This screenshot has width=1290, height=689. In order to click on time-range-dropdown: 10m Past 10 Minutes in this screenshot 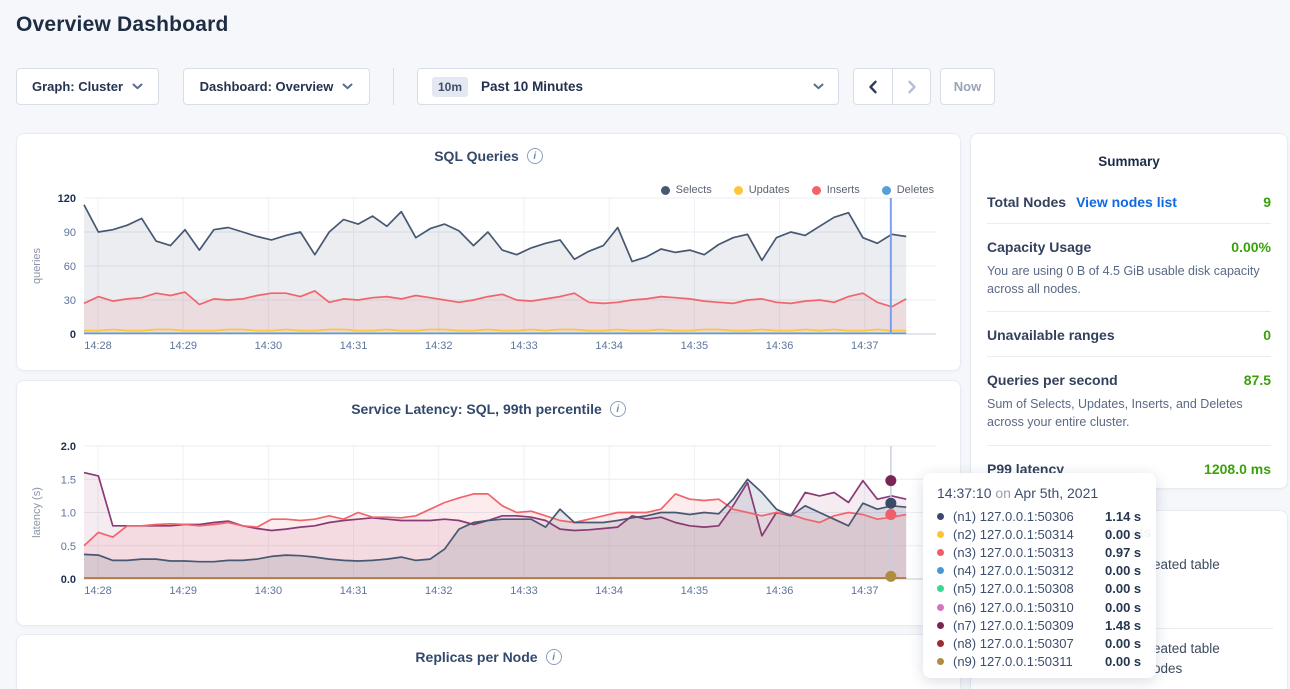, I will do `click(628, 86)`.